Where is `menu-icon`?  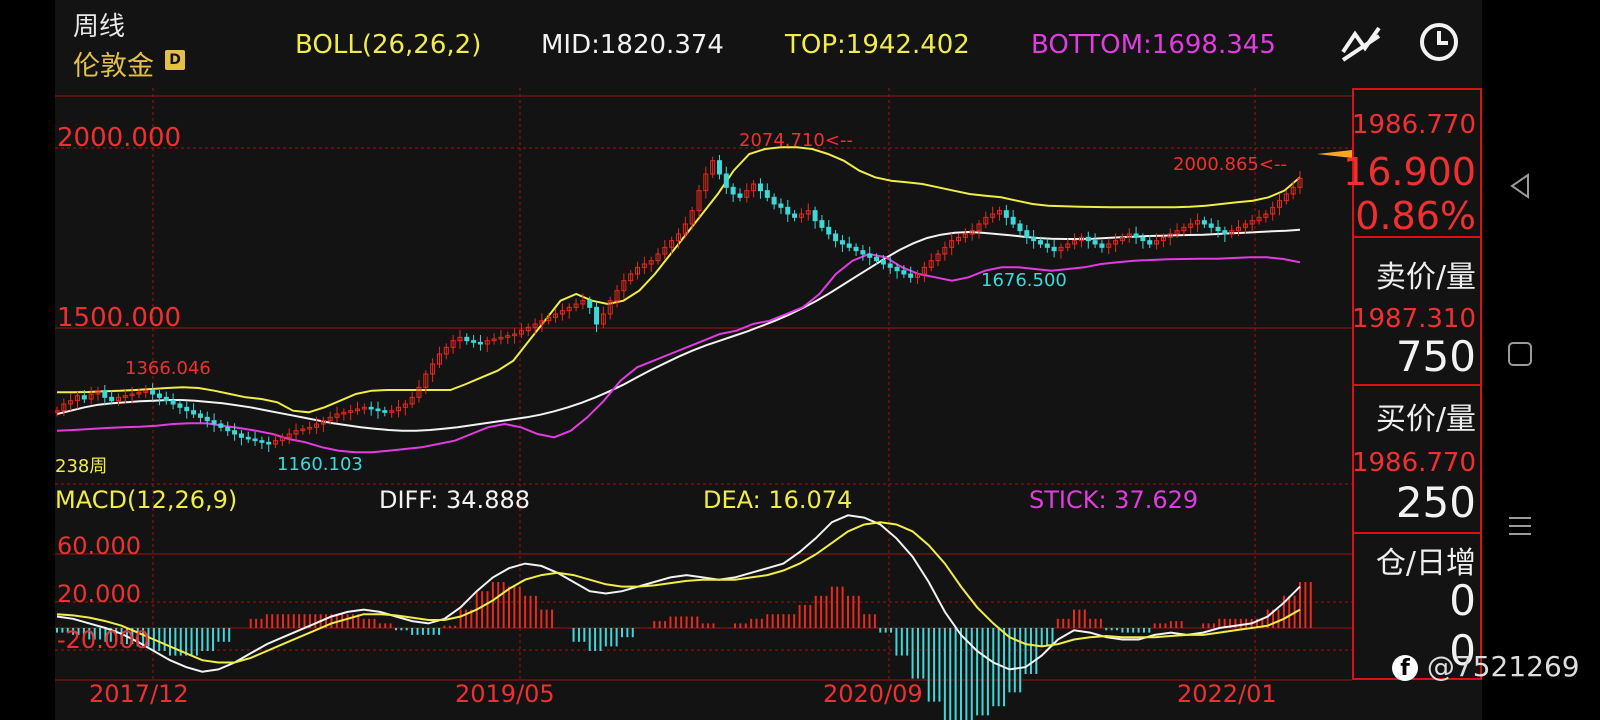
menu-icon is located at coordinates (1520, 526).